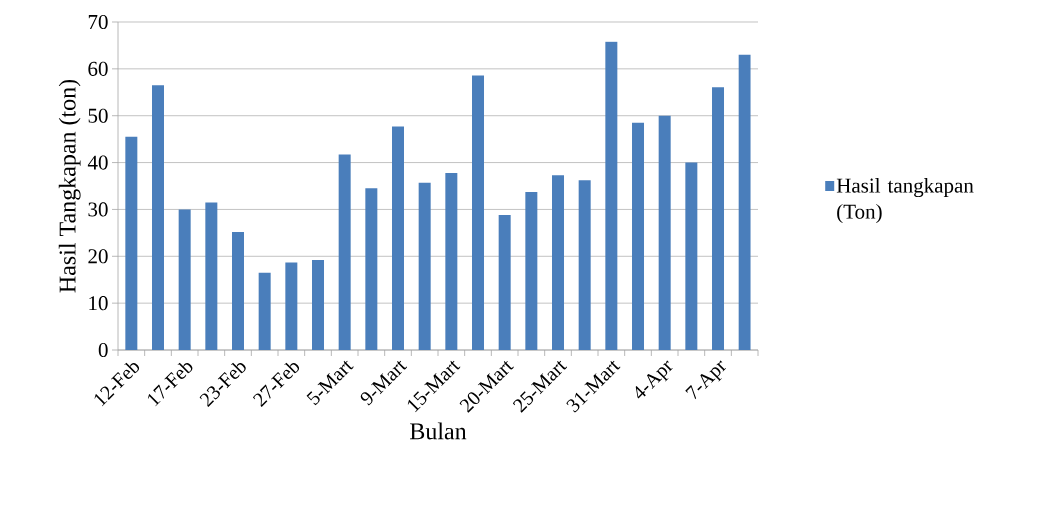 This screenshot has height=516, width=1040. What do you see at coordinates (97, 162) in the screenshot?
I see `y-tick-label: 40` at bounding box center [97, 162].